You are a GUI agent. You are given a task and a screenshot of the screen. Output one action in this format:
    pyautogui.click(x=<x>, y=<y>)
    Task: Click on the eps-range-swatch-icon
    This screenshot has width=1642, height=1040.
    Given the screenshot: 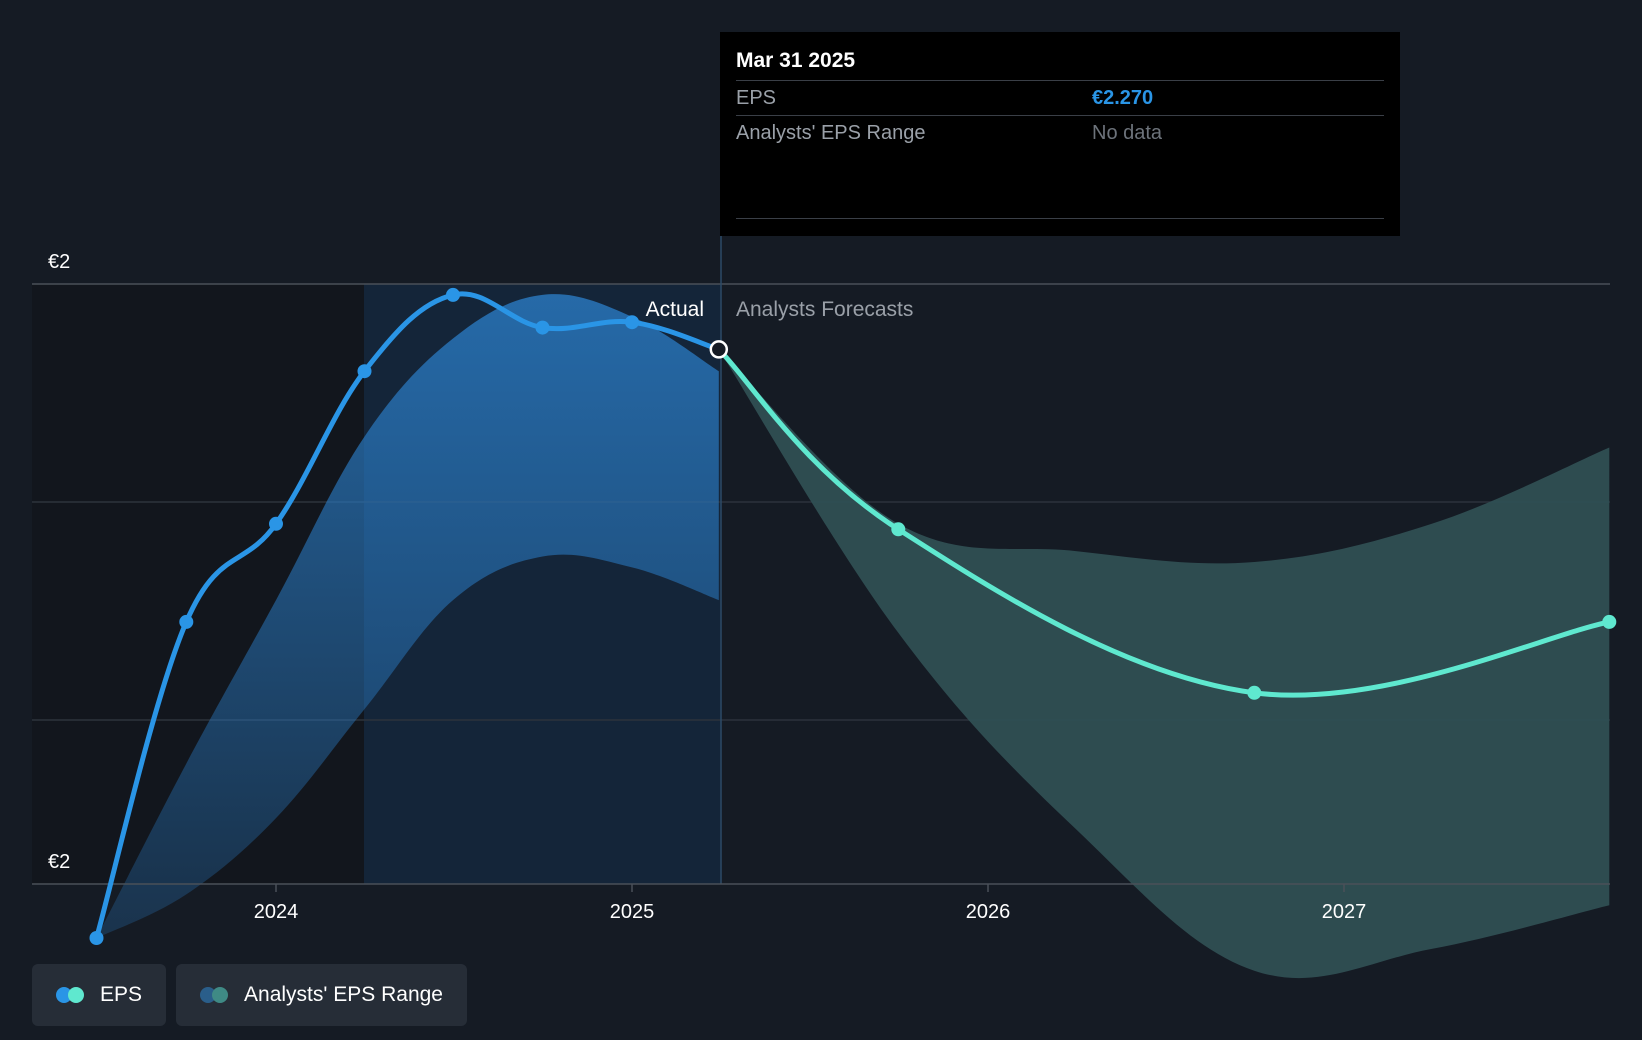 What is the action you would take?
    pyautogui.click(x=216, y=995)
    